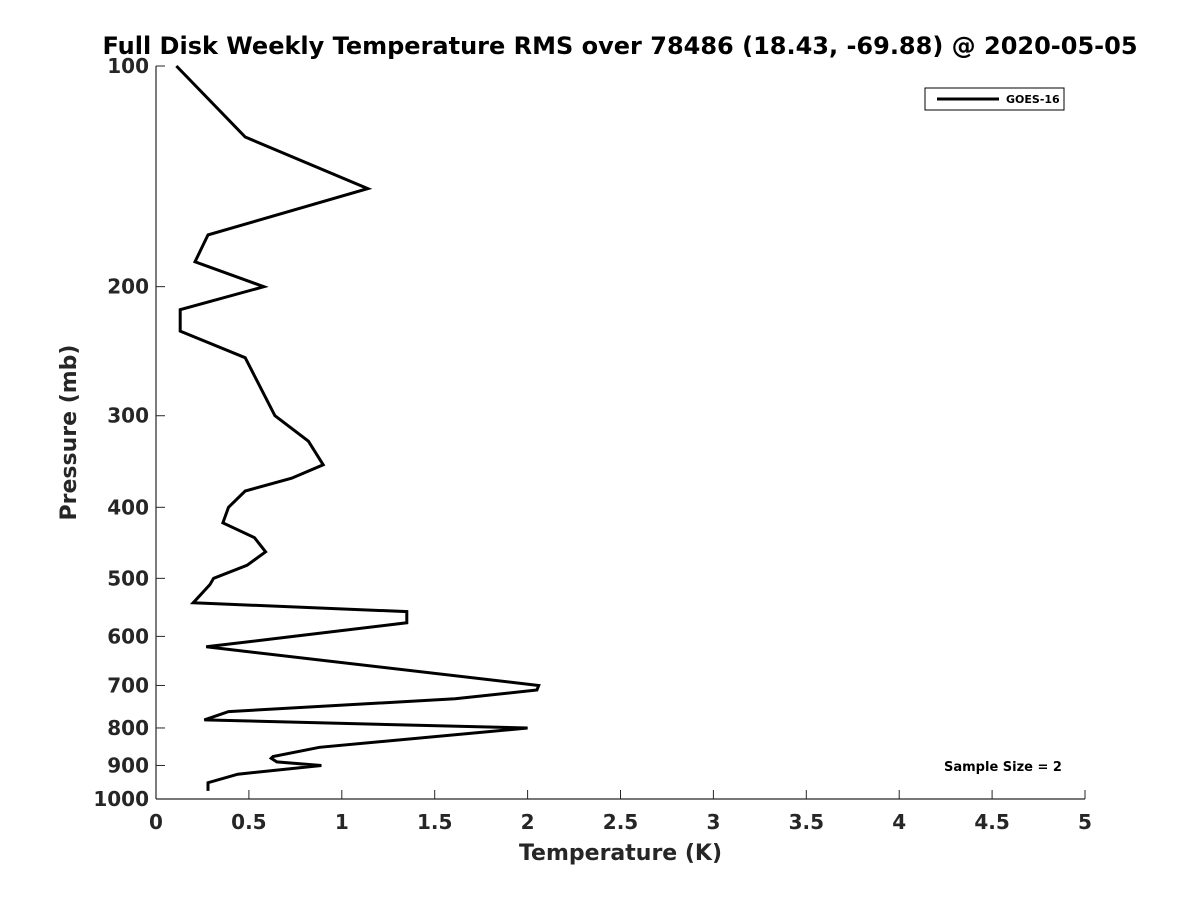  I want to click on legend: GOES-16, so click(994, 99).